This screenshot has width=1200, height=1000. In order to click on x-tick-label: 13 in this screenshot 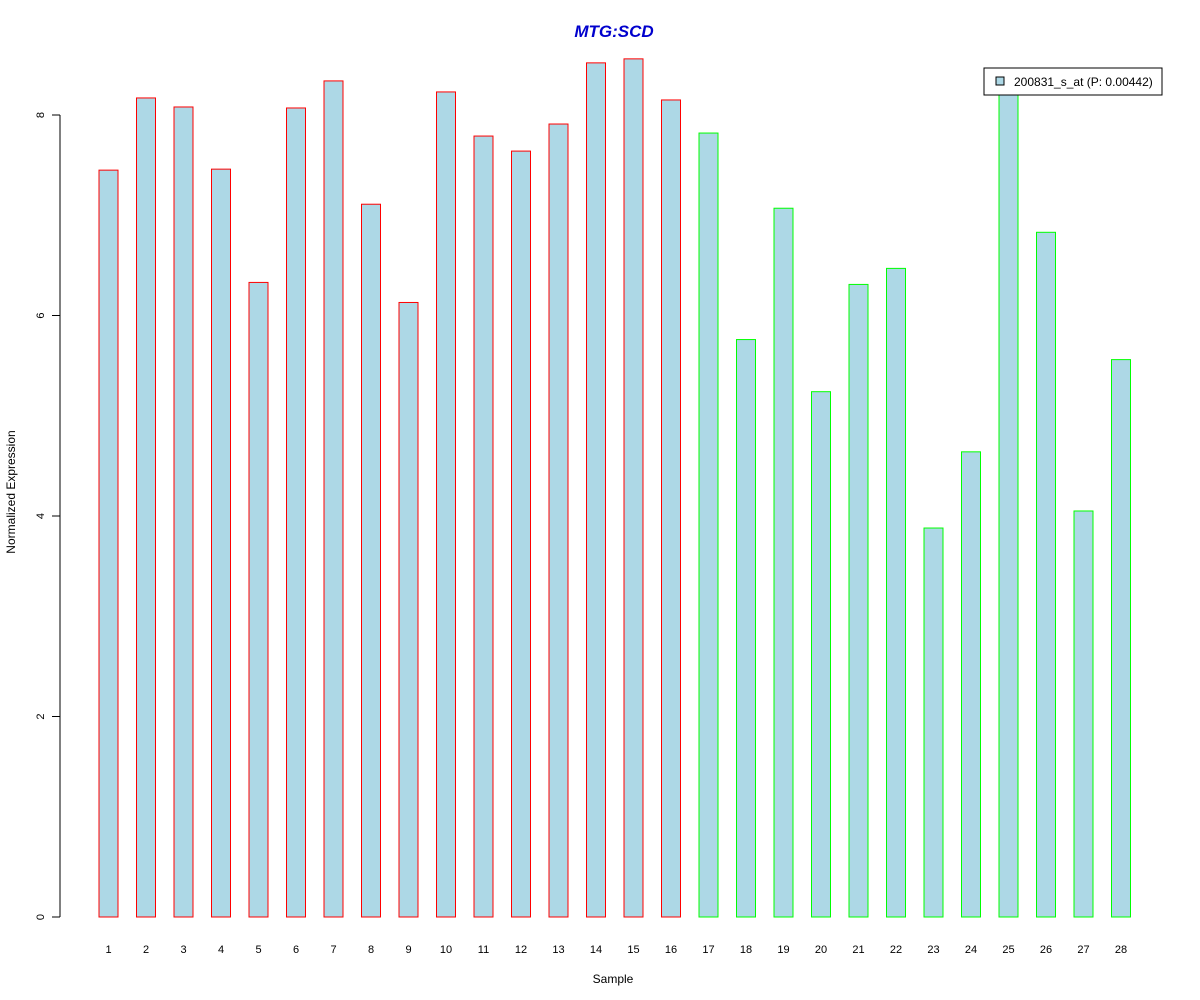, I will do `click(558, 950)`.